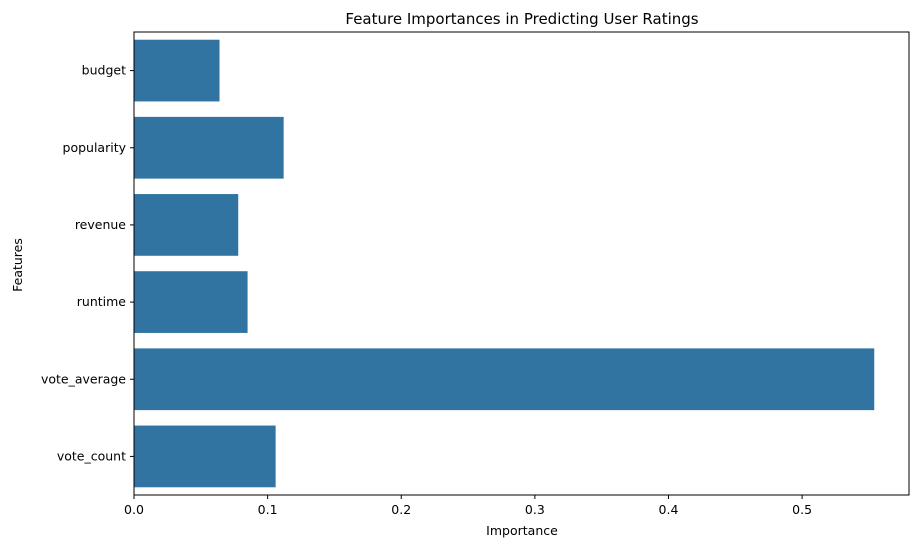  Describe the element at coordinates (100, 224) in the screenshot. I see `y-tick-label: revenue` at that location.